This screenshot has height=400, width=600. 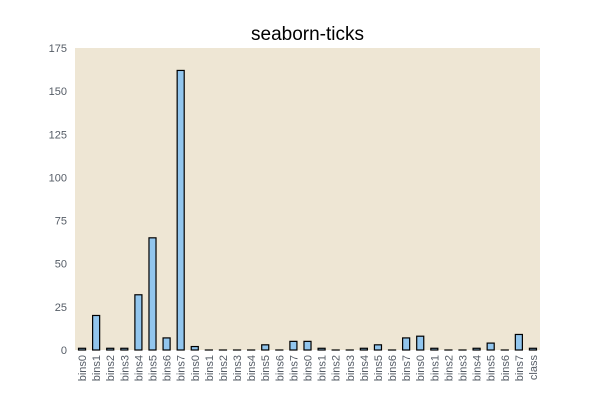 What do you see at coordinates (58, 178) in the screenshot?
I see `y-tick-label: 100` at bounding box center [58, 178].